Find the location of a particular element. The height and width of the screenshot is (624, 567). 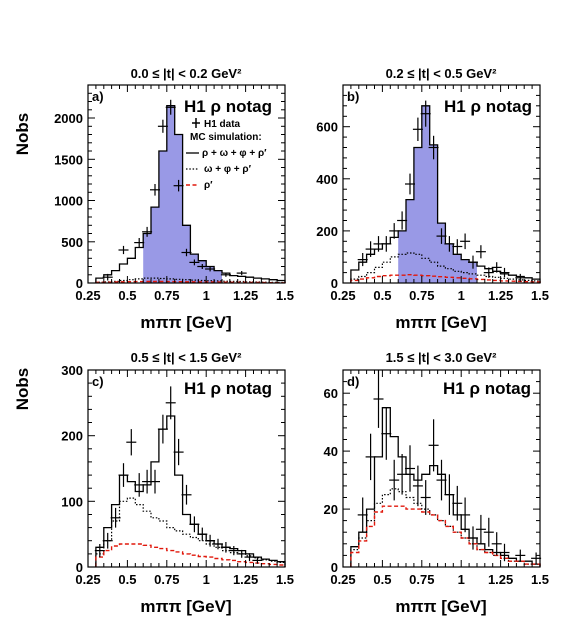

legend-entry-data: H1 data is located at coordinates (222, 124).